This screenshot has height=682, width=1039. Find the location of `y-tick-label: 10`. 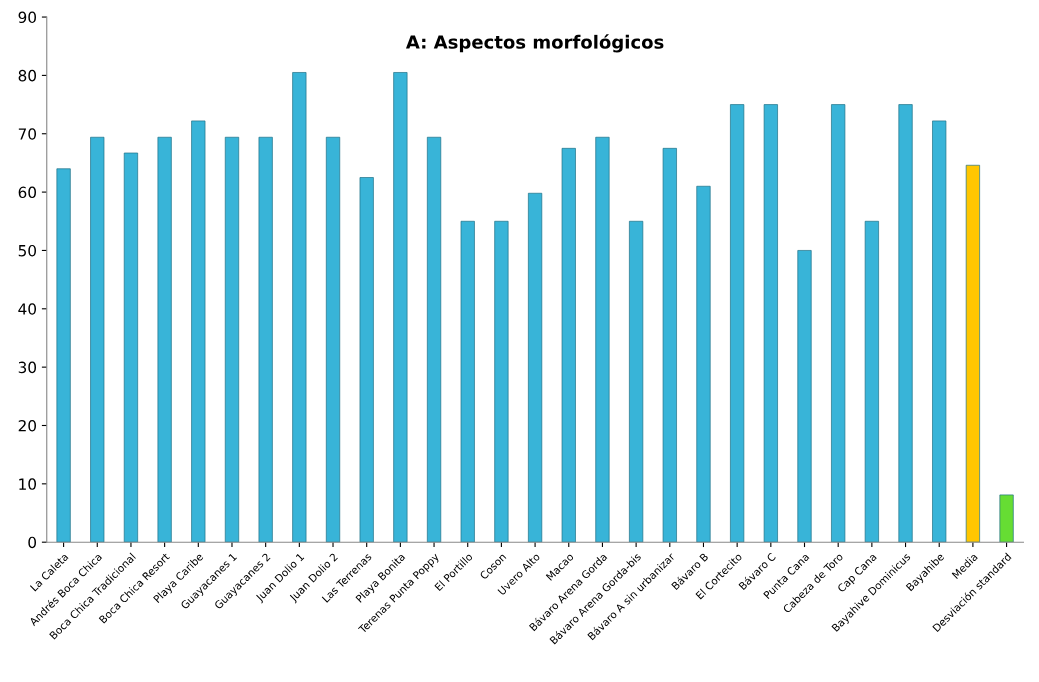

y-tick-label: 10 is located at coordinates (28, 484).